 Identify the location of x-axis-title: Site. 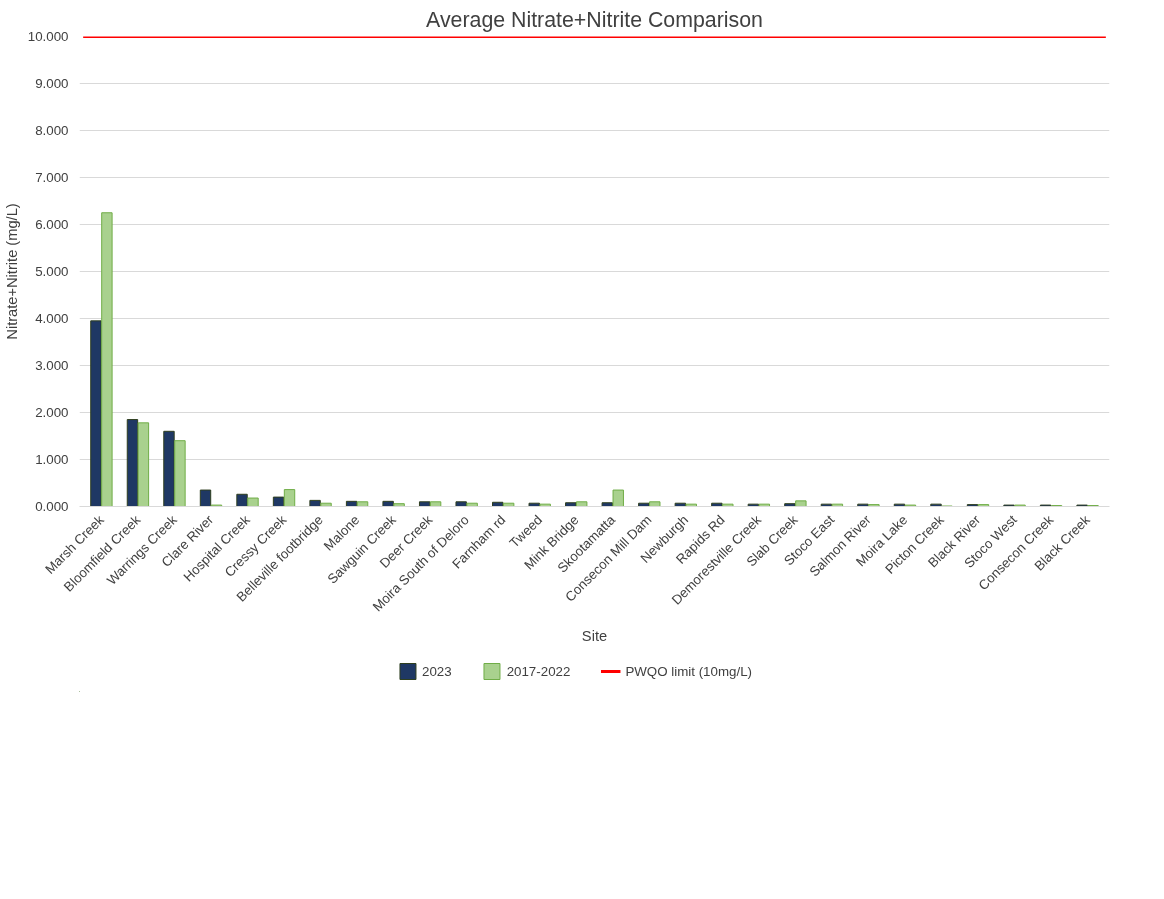
(594, 635).